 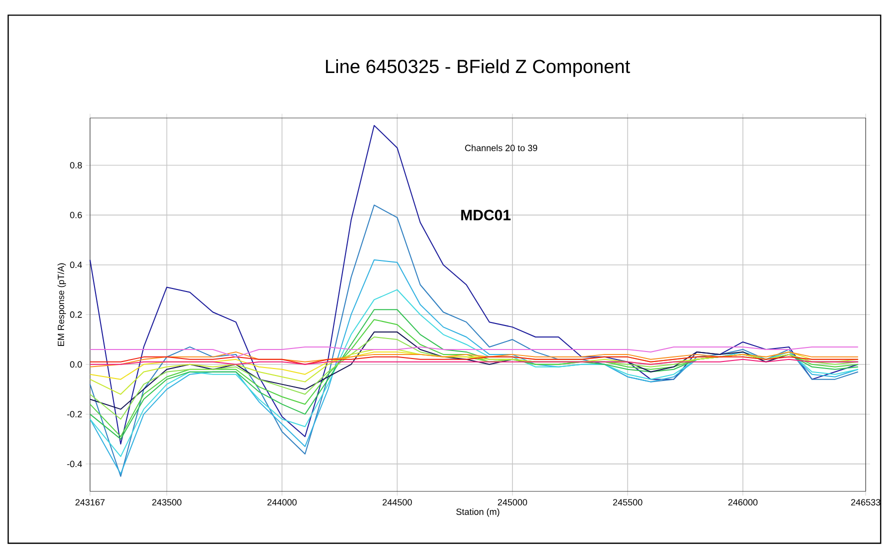 I want to click on x-tick-label: 245000, so click(x=513, y=502).